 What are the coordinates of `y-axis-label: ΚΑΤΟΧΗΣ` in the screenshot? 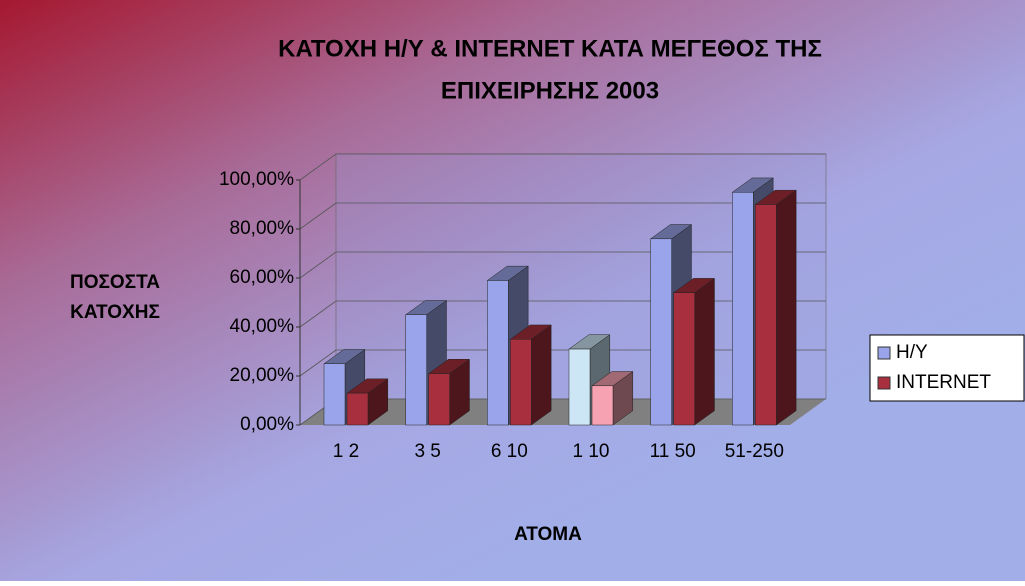 It's located at (115, 312).